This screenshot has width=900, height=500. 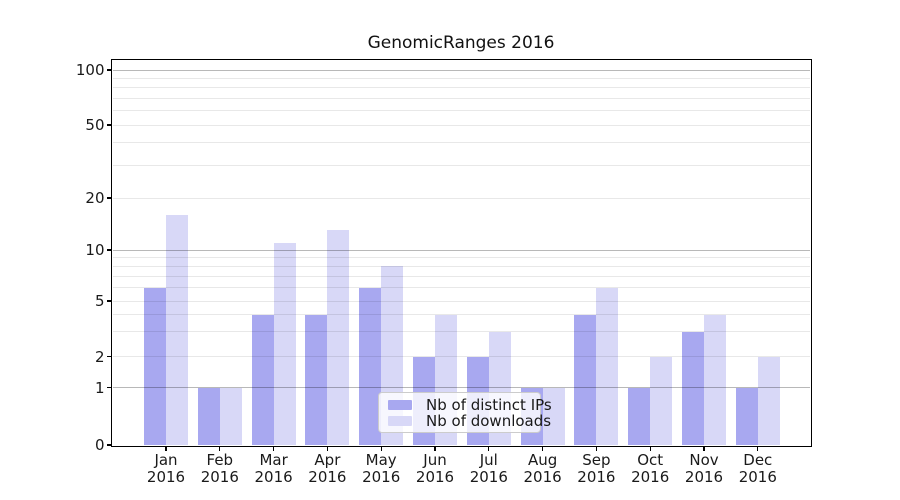 I want to click on bar-oct-downloads, so click(x=661, y=400).